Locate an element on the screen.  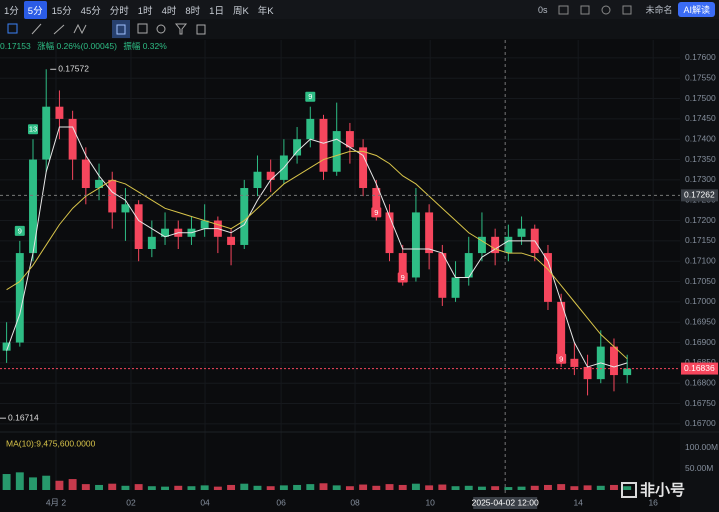
icons is located at coordinates (595, 9).